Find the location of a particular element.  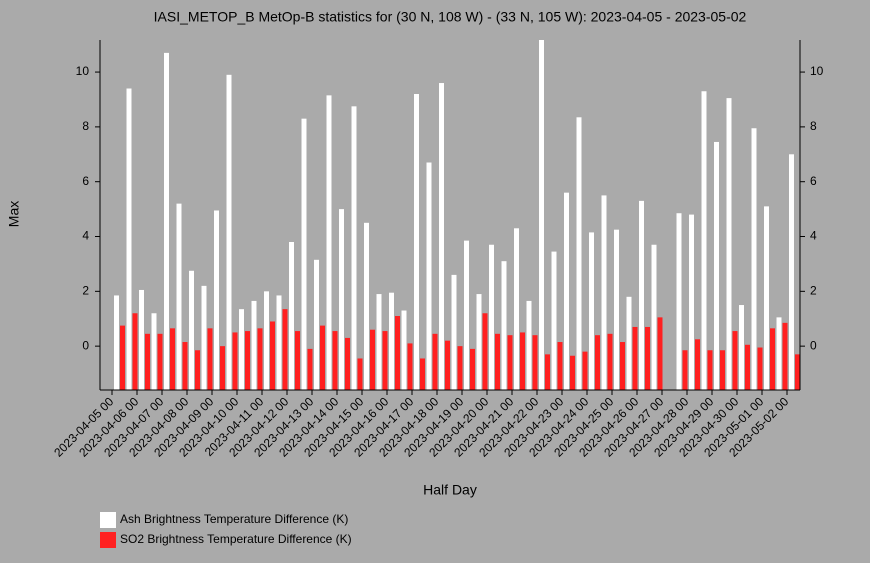

y-tick-label: 4 is located at coordinates (85, 236).